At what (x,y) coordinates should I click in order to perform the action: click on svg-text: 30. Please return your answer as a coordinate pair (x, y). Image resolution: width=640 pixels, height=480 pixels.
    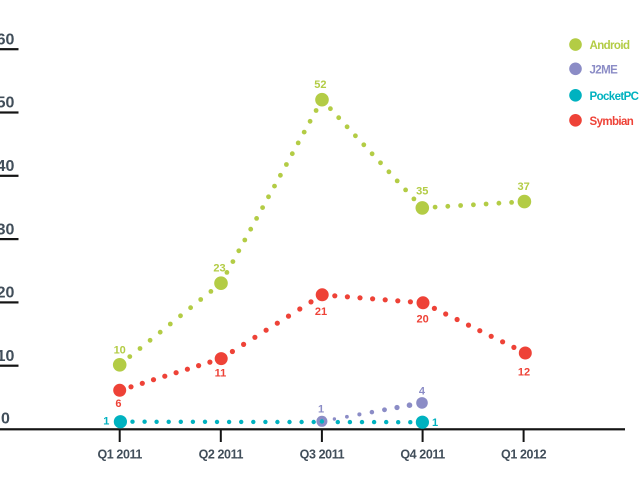
    Looking at the image, I should click on (7, 229).